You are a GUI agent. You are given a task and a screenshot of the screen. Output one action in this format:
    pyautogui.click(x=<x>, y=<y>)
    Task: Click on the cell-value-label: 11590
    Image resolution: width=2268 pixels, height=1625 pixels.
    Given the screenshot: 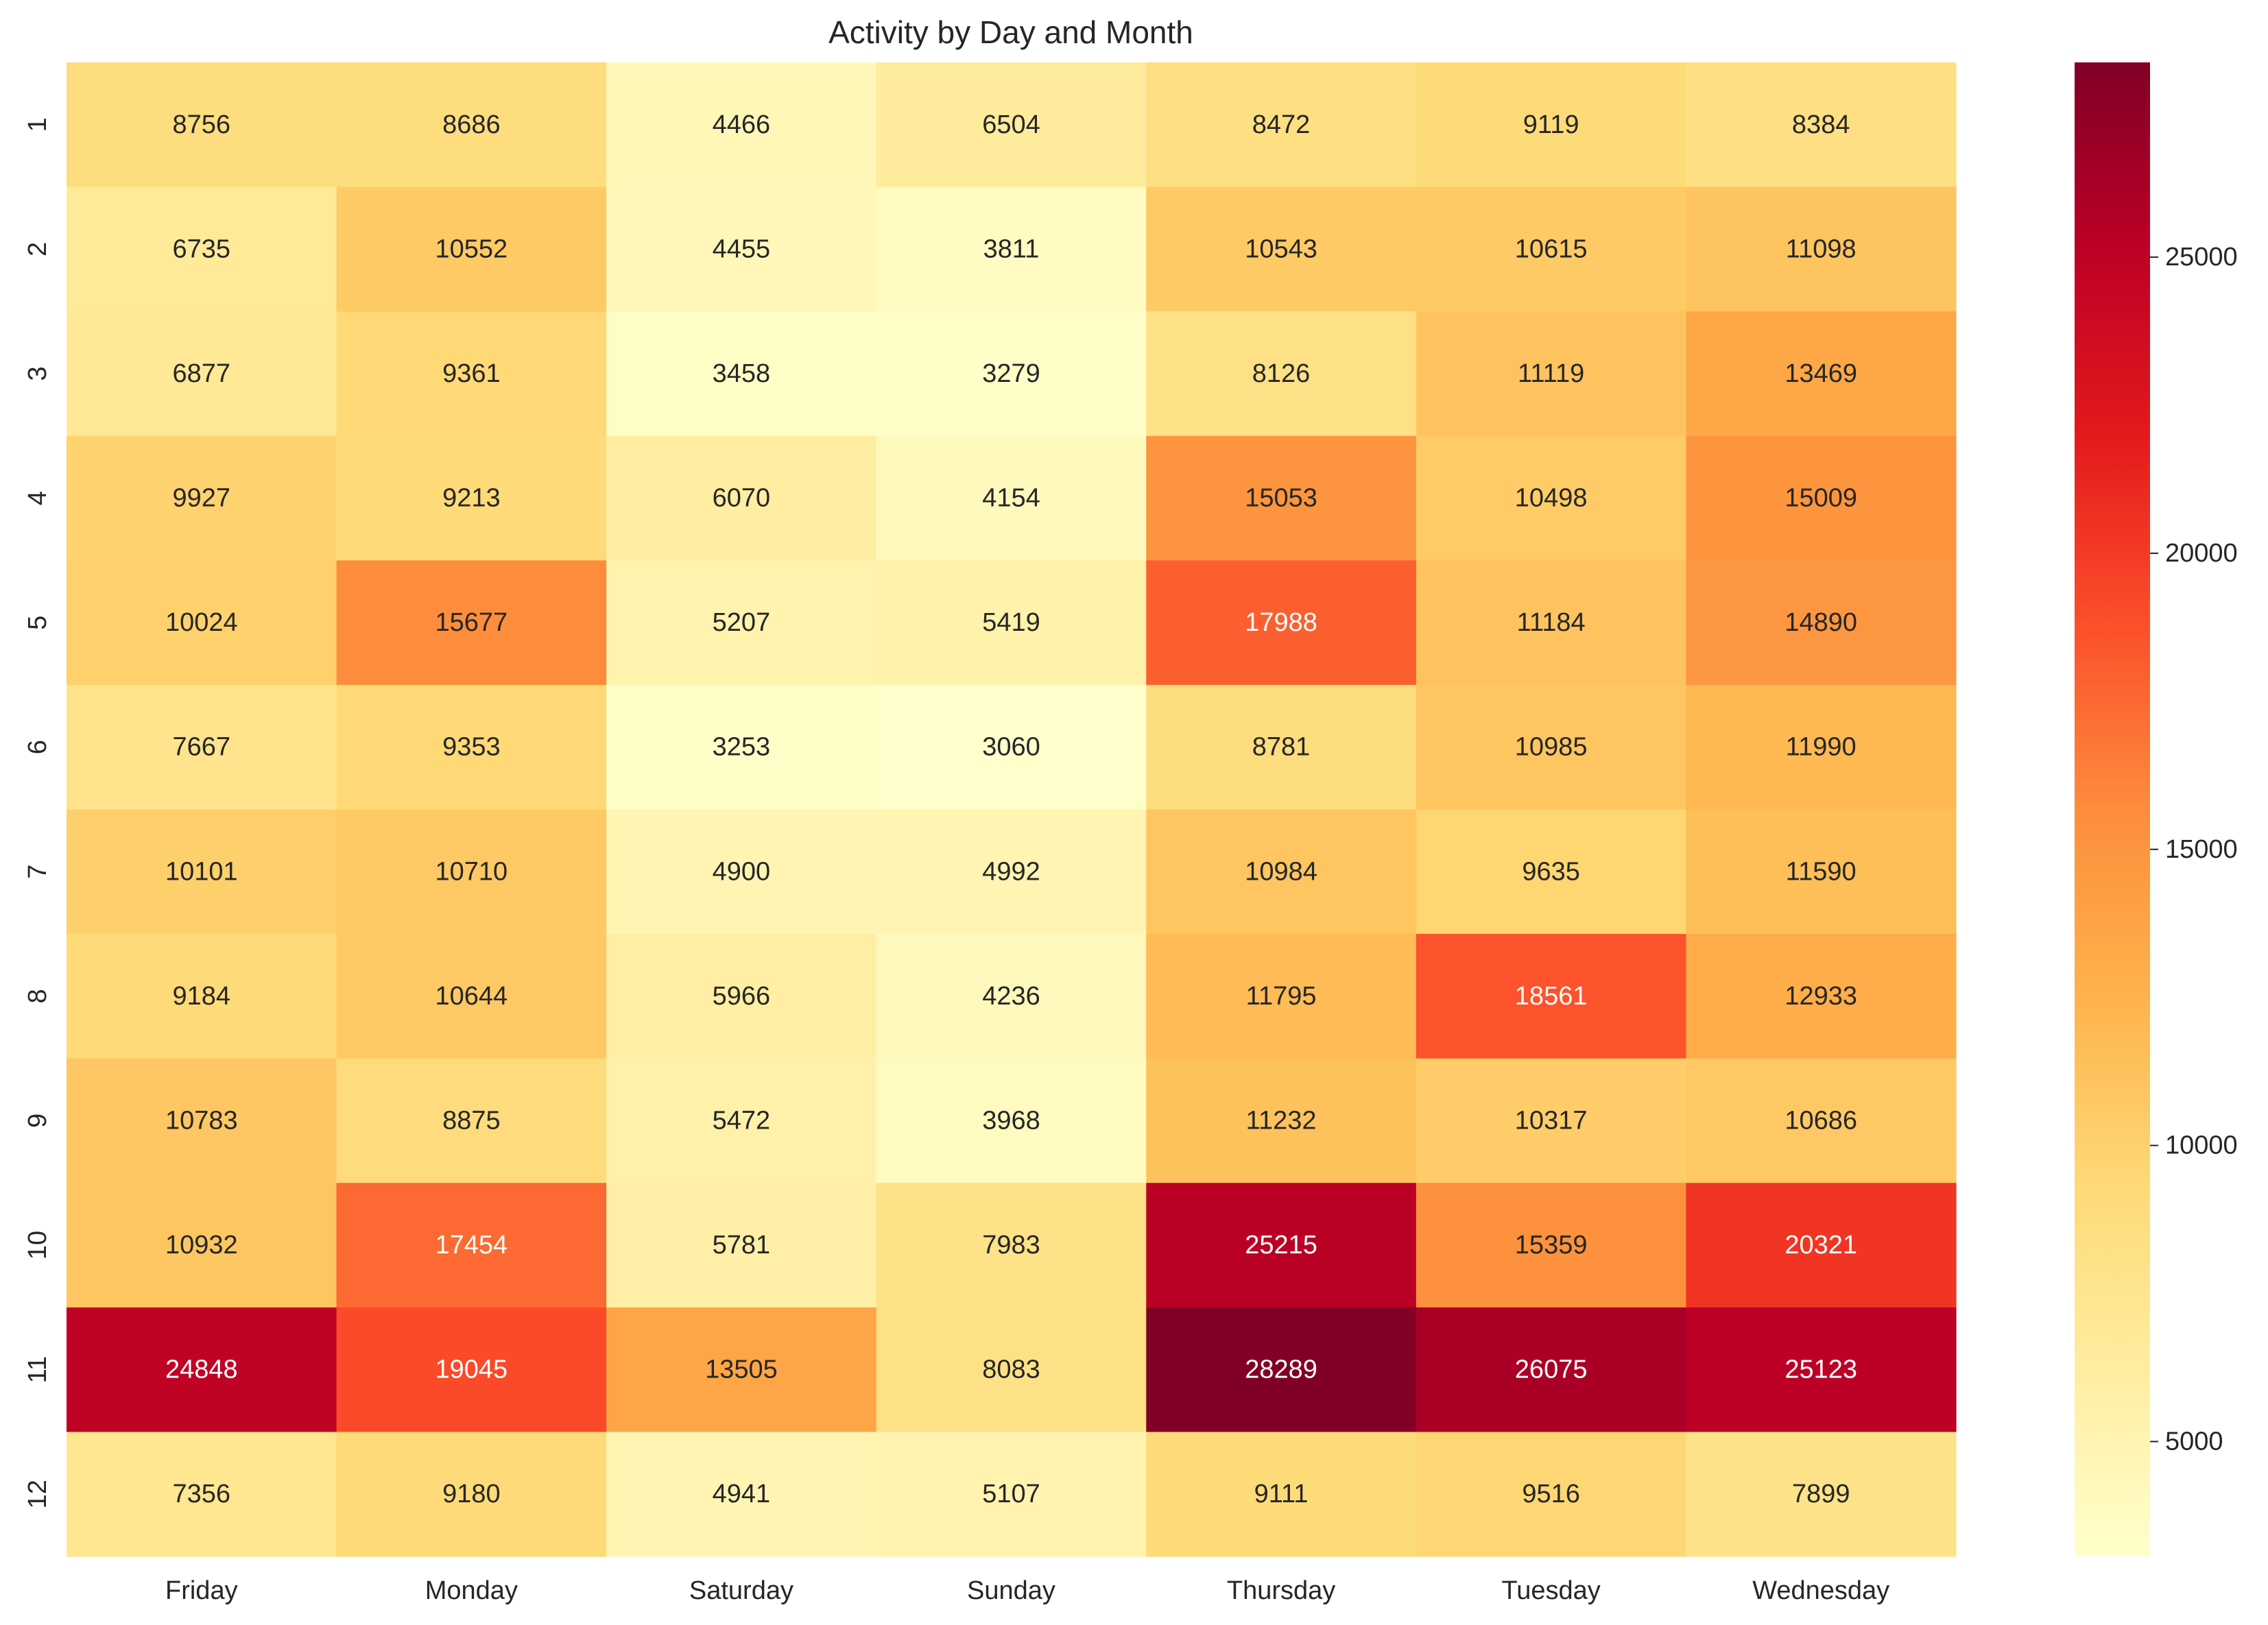 What is the action you would take?
    pyautogui.click(x=1822, y=871)
    